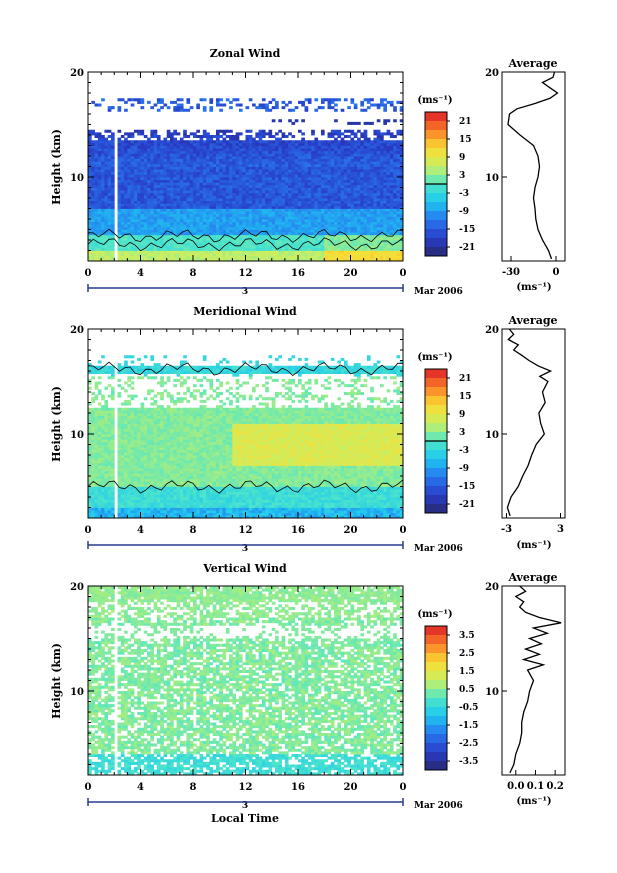 This screenshot has width=617, height=873. Describe the element at coordinates (436, 117) in the screenshot. I see `colorbar-segment` at that location.